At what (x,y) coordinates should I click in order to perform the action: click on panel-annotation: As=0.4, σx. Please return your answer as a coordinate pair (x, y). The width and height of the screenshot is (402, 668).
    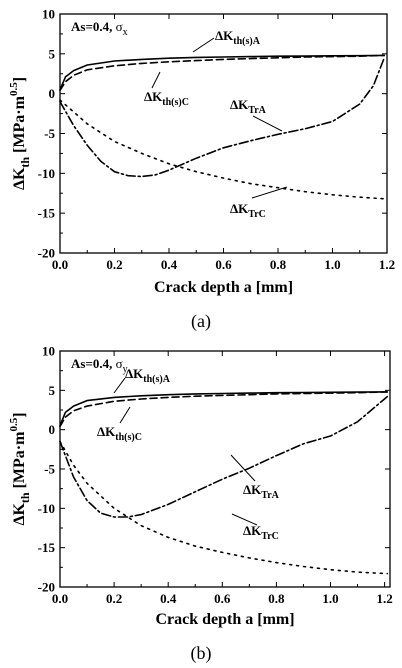
    Looking at the image, I should click on (99, 28).